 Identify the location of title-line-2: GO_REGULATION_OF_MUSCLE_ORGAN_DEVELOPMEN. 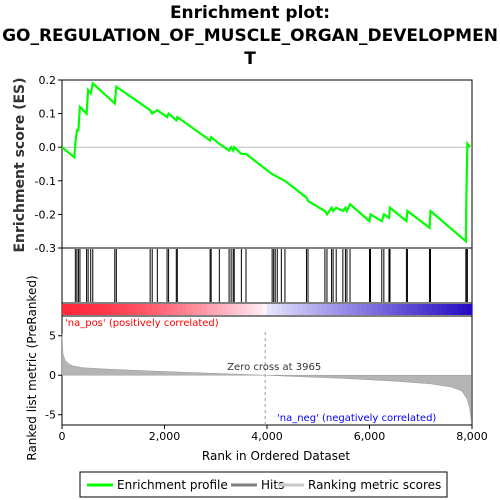
(250, 36).